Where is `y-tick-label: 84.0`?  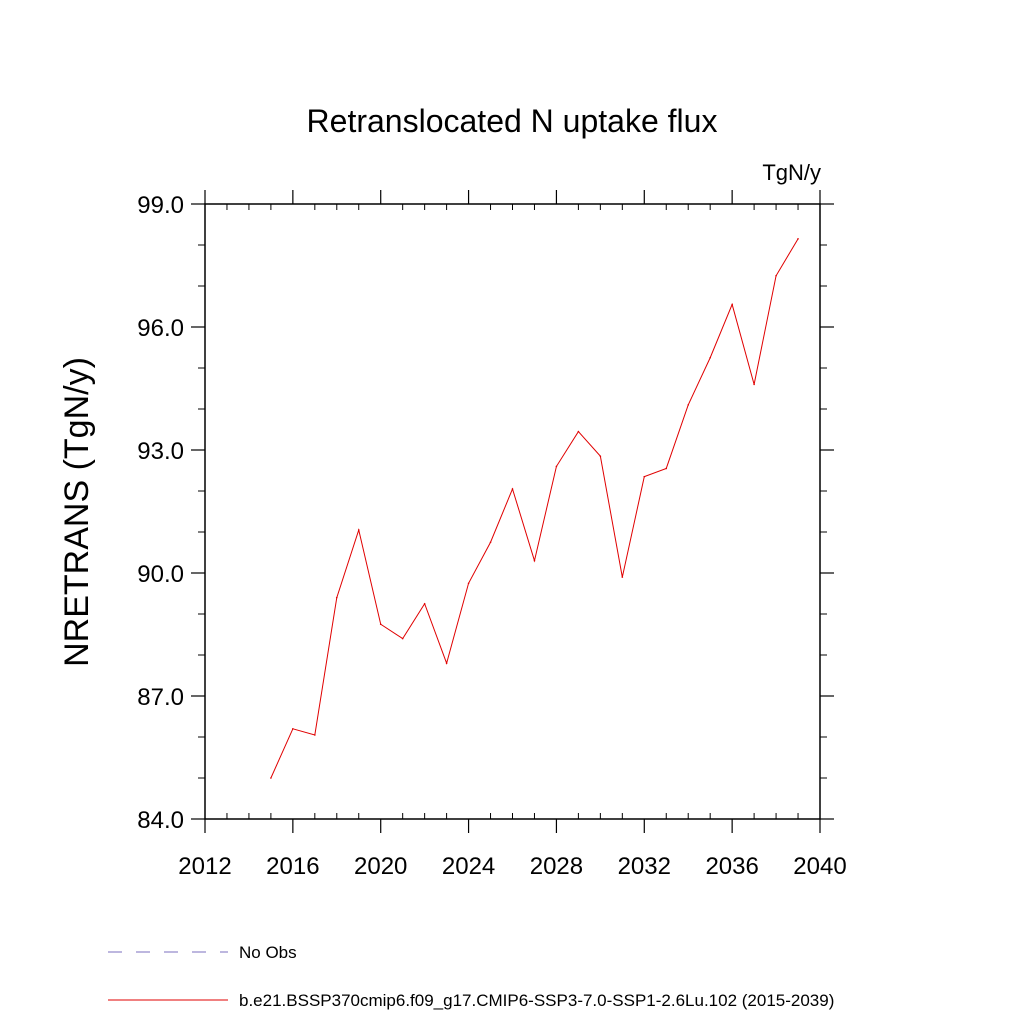 y-tick-label: 84.0 is located at coordinates (160, 820).